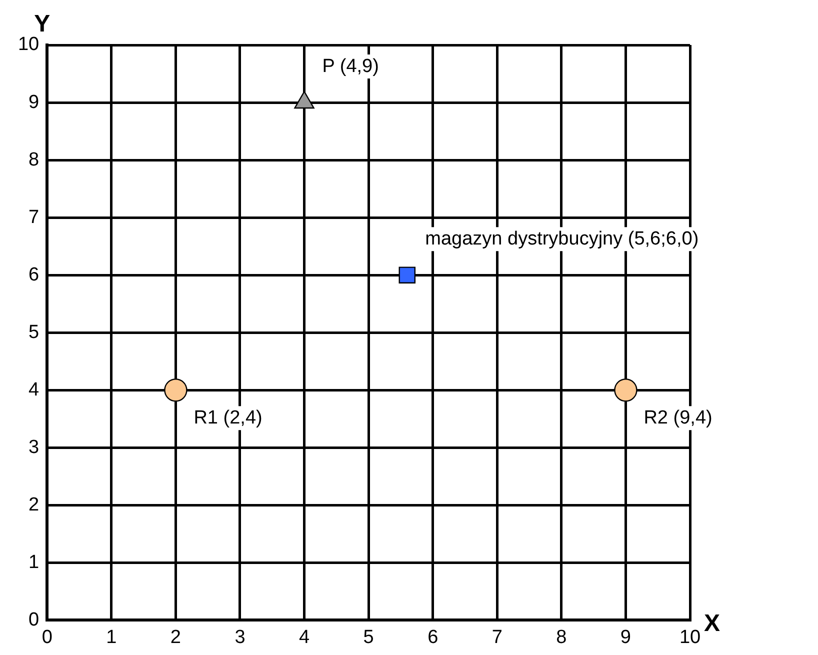 The image size is (818, 655). What do you see at coordinates (625, 637) in the screenshot?
I see `x-tick-label: 9` at bounding box center [625, 637].